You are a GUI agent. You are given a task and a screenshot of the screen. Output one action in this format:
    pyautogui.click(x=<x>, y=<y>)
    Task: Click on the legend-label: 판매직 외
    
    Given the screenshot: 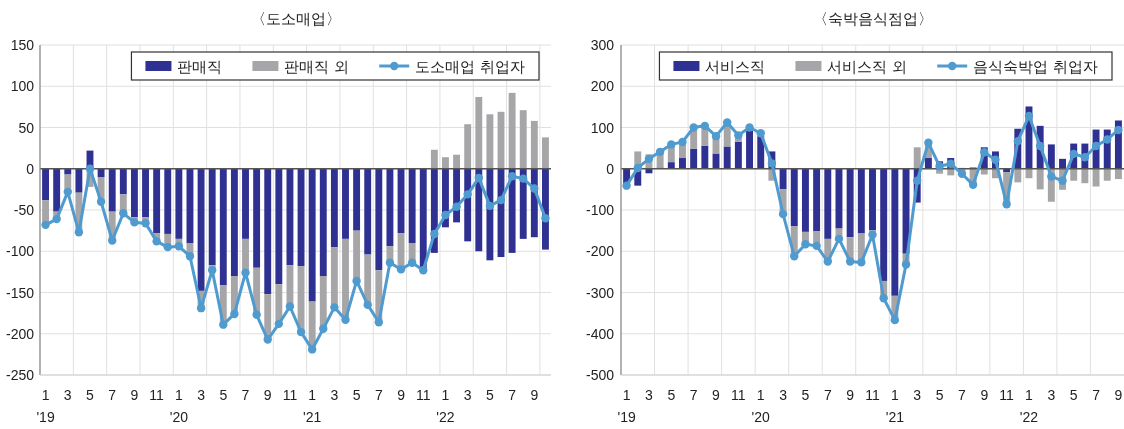 What is the action you would take?
    pyautogui.click(x=317, y=66)
    